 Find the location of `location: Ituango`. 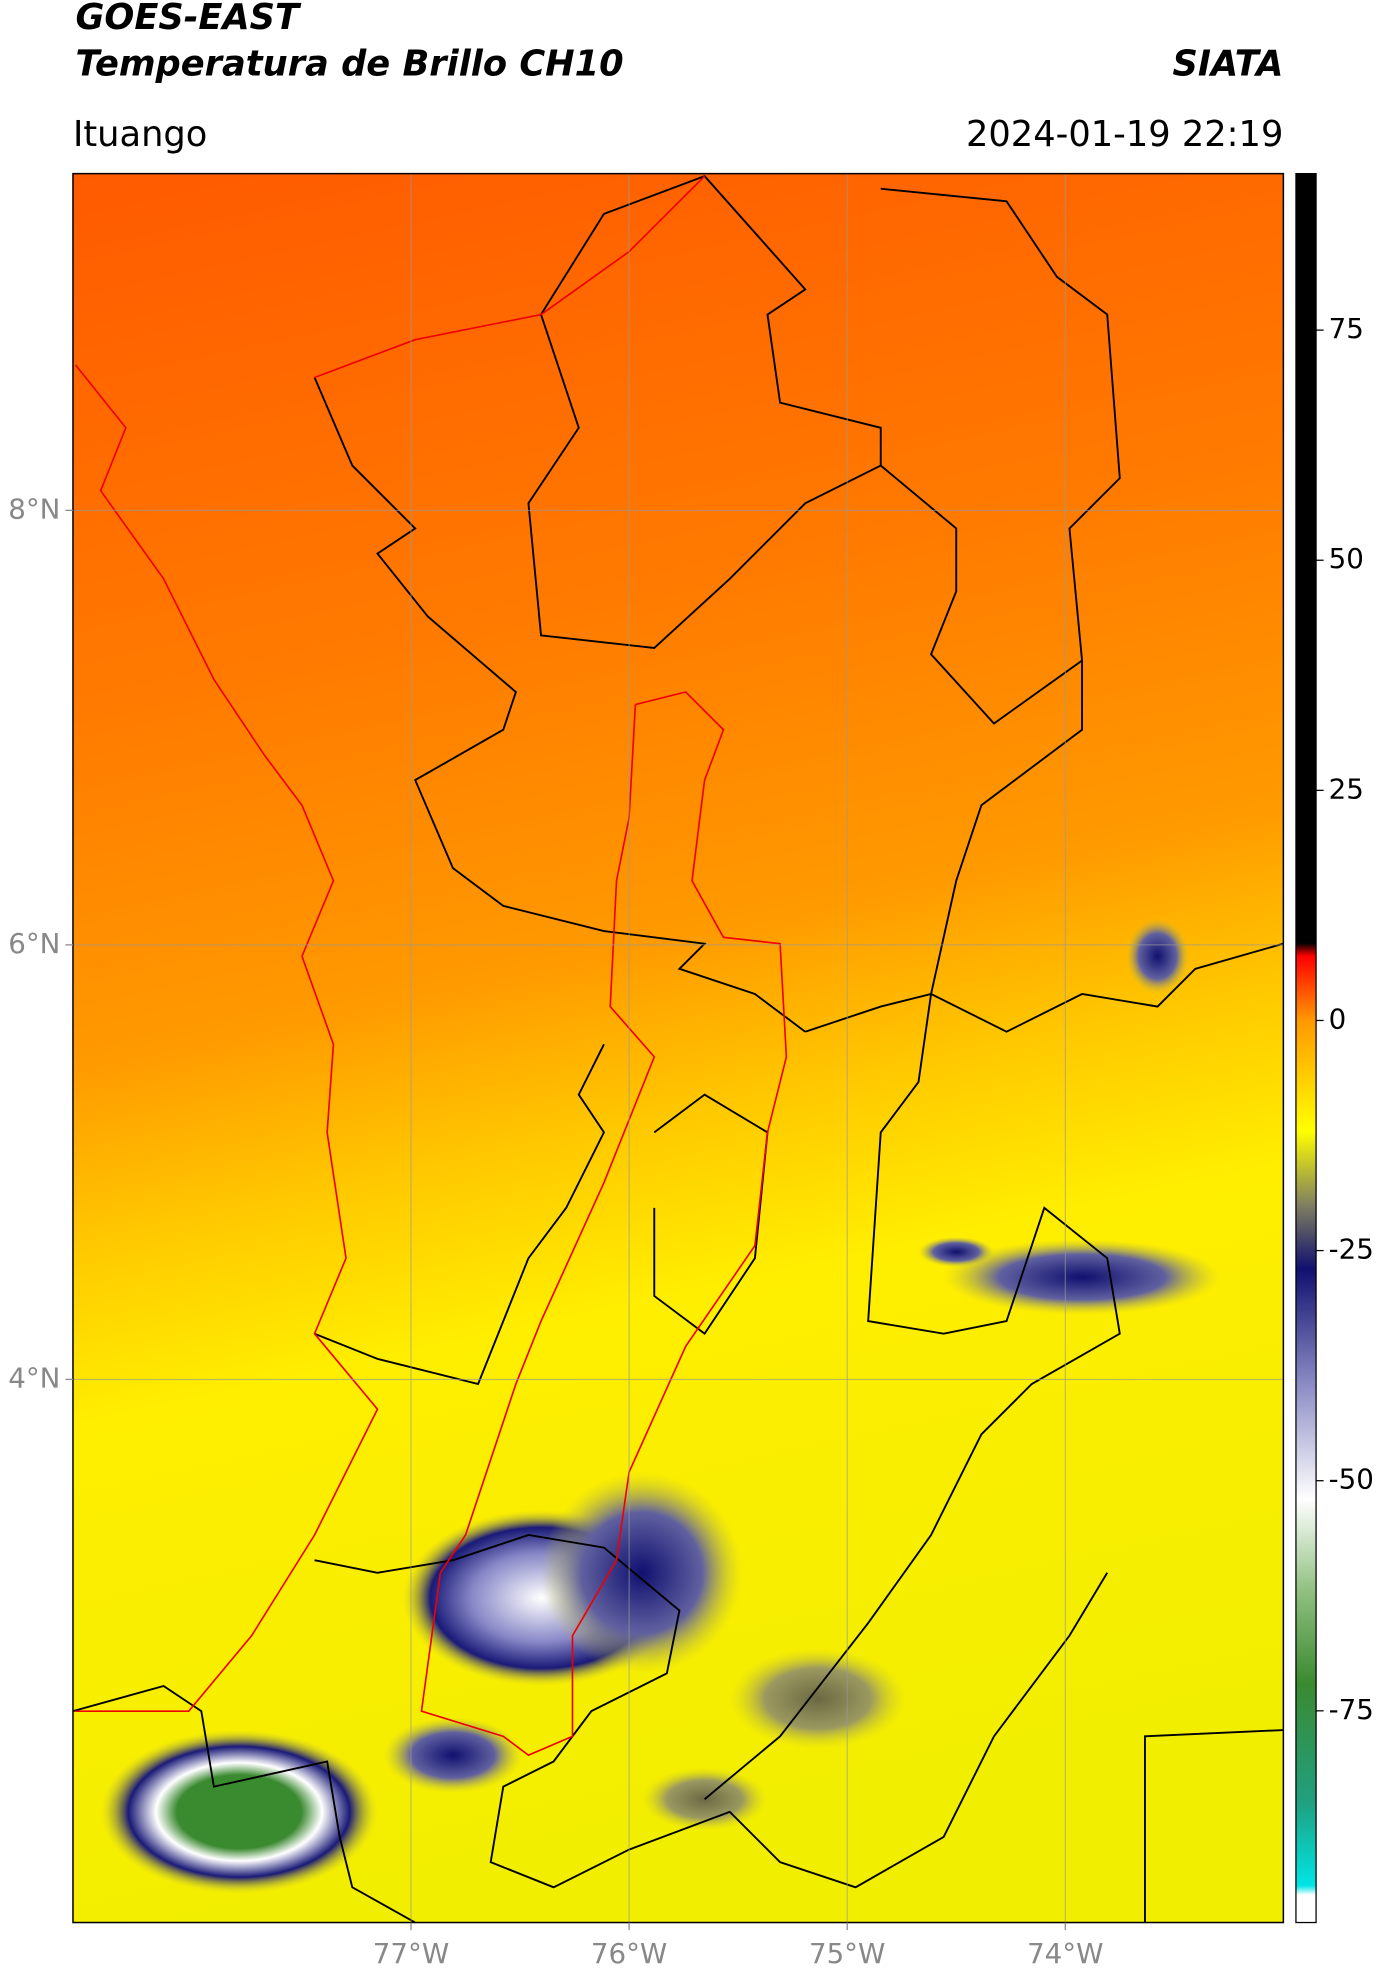

location: Ituango is located at coordinates (140, 134).